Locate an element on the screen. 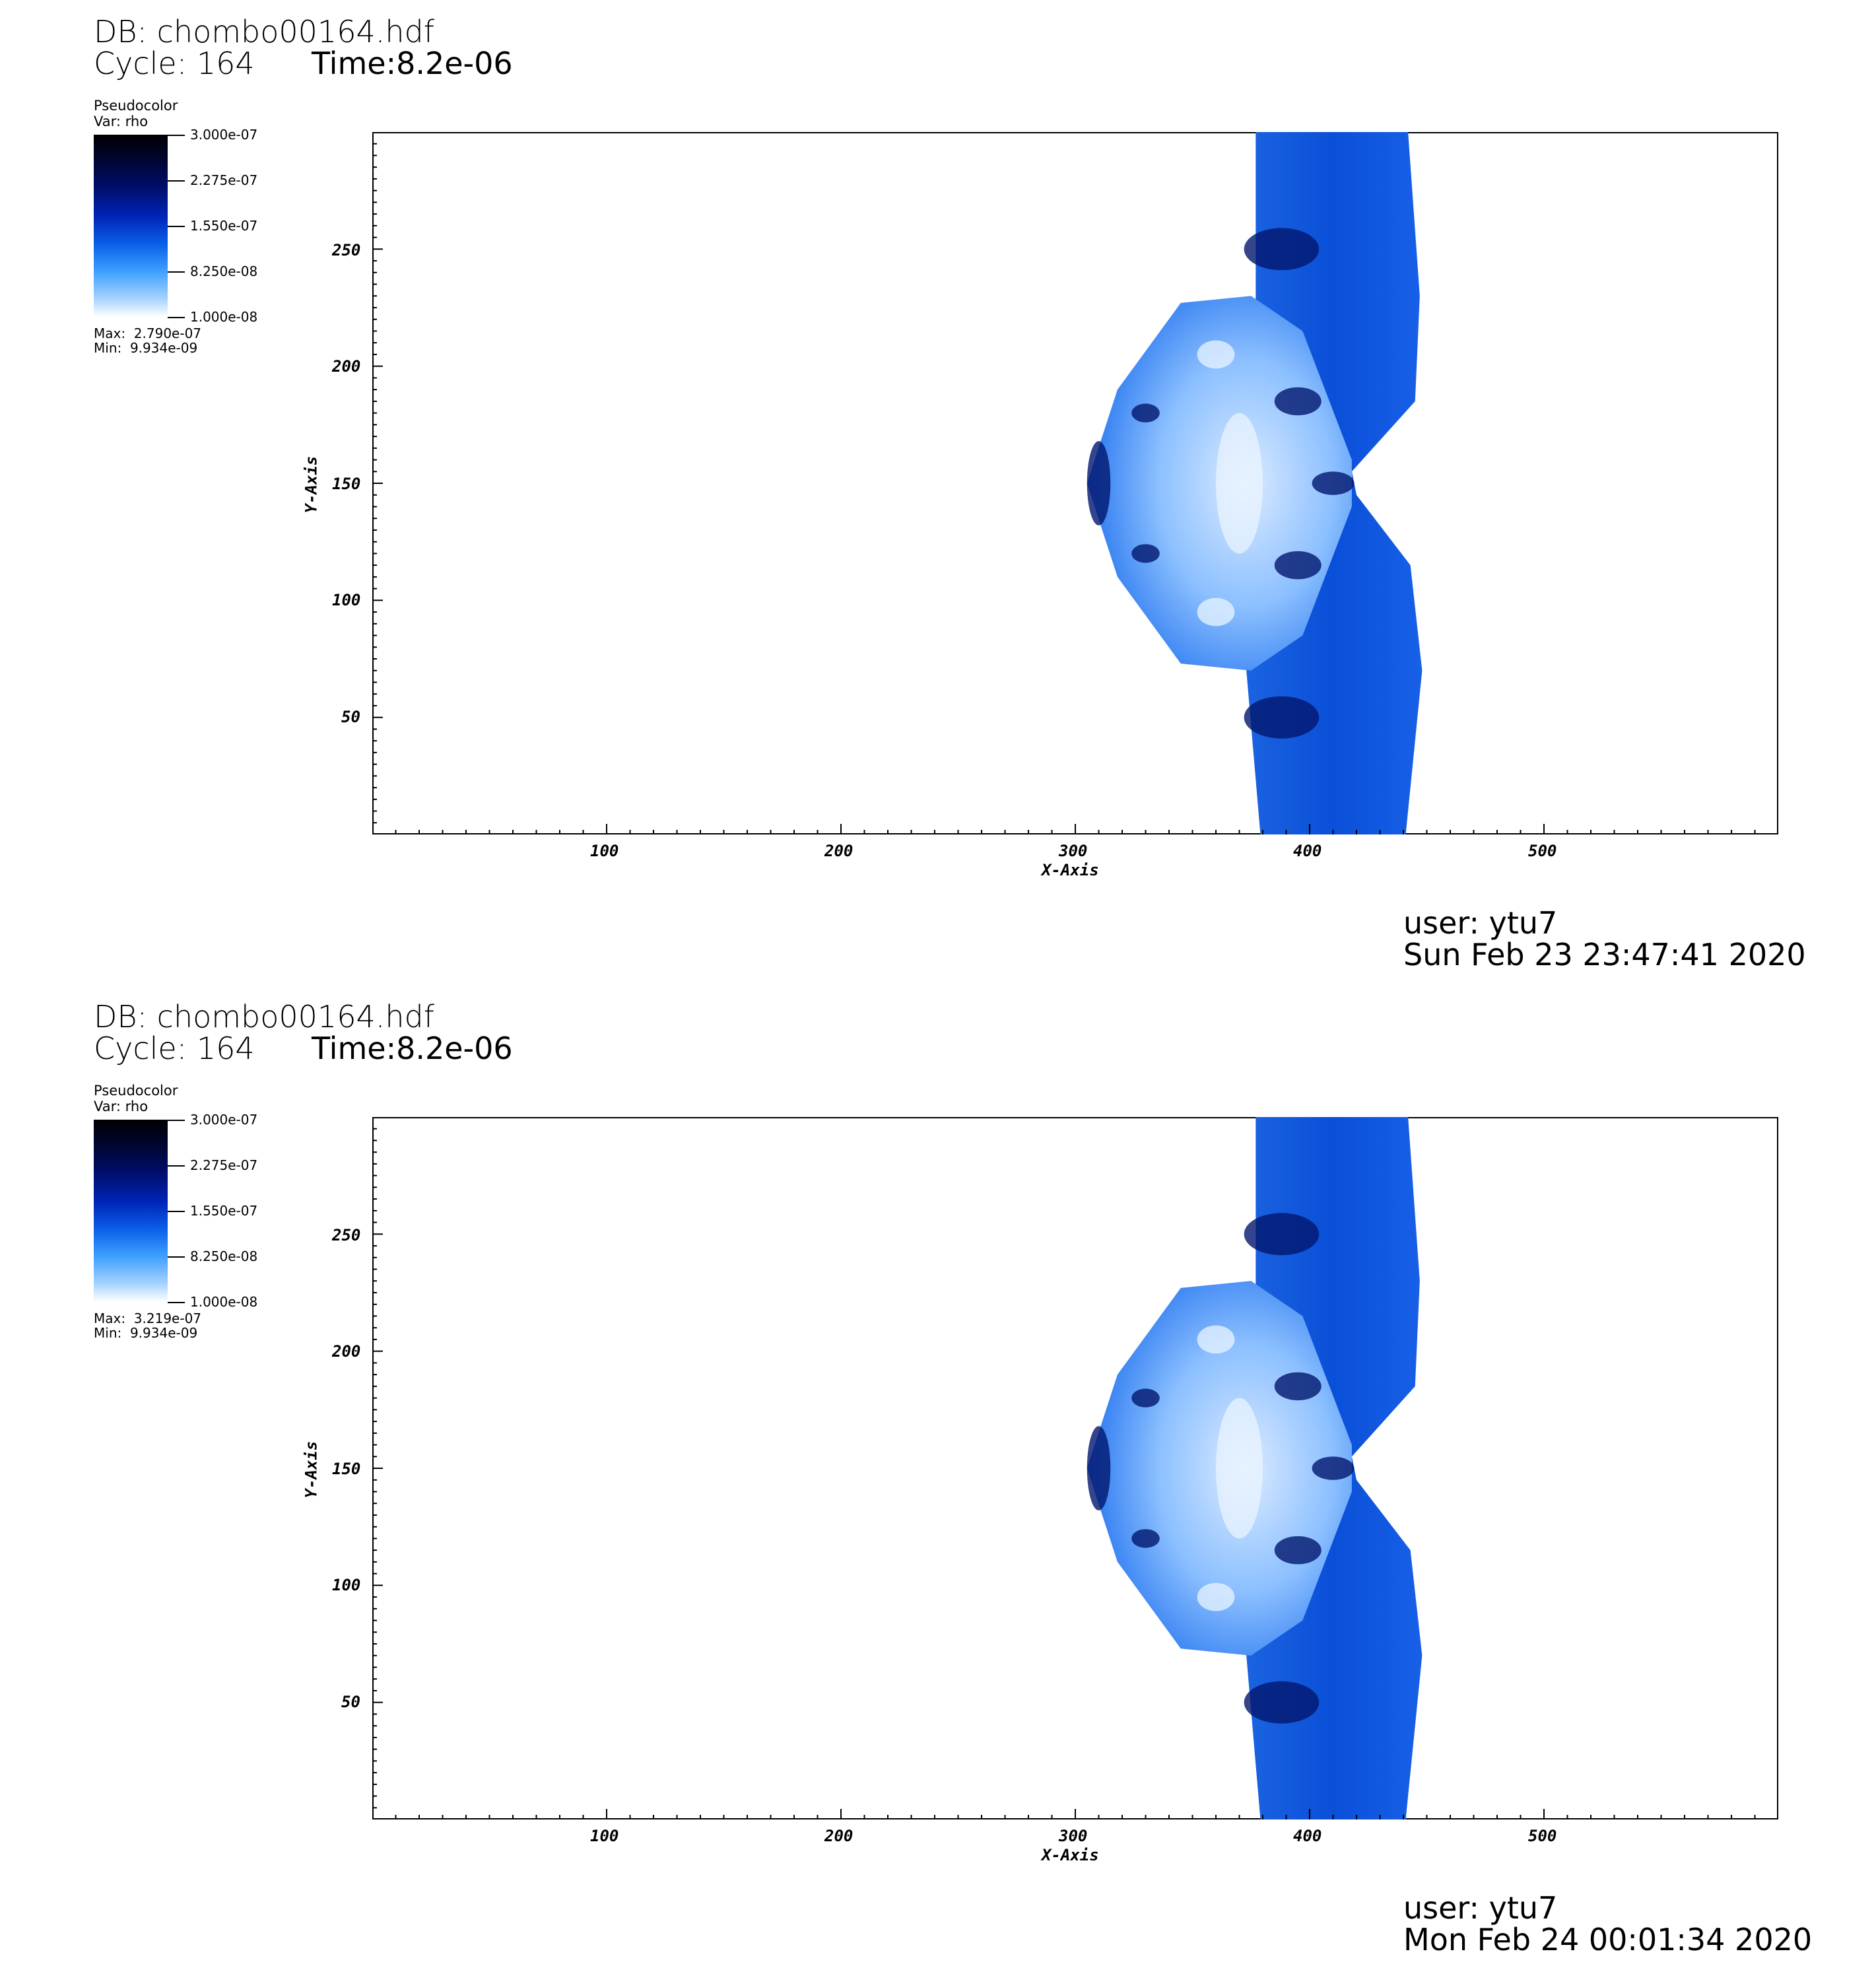 The image size is (1876, 1970). date-label: Sun Feb 23 23:47:41 2020 is located at coordinates (1605, 955).